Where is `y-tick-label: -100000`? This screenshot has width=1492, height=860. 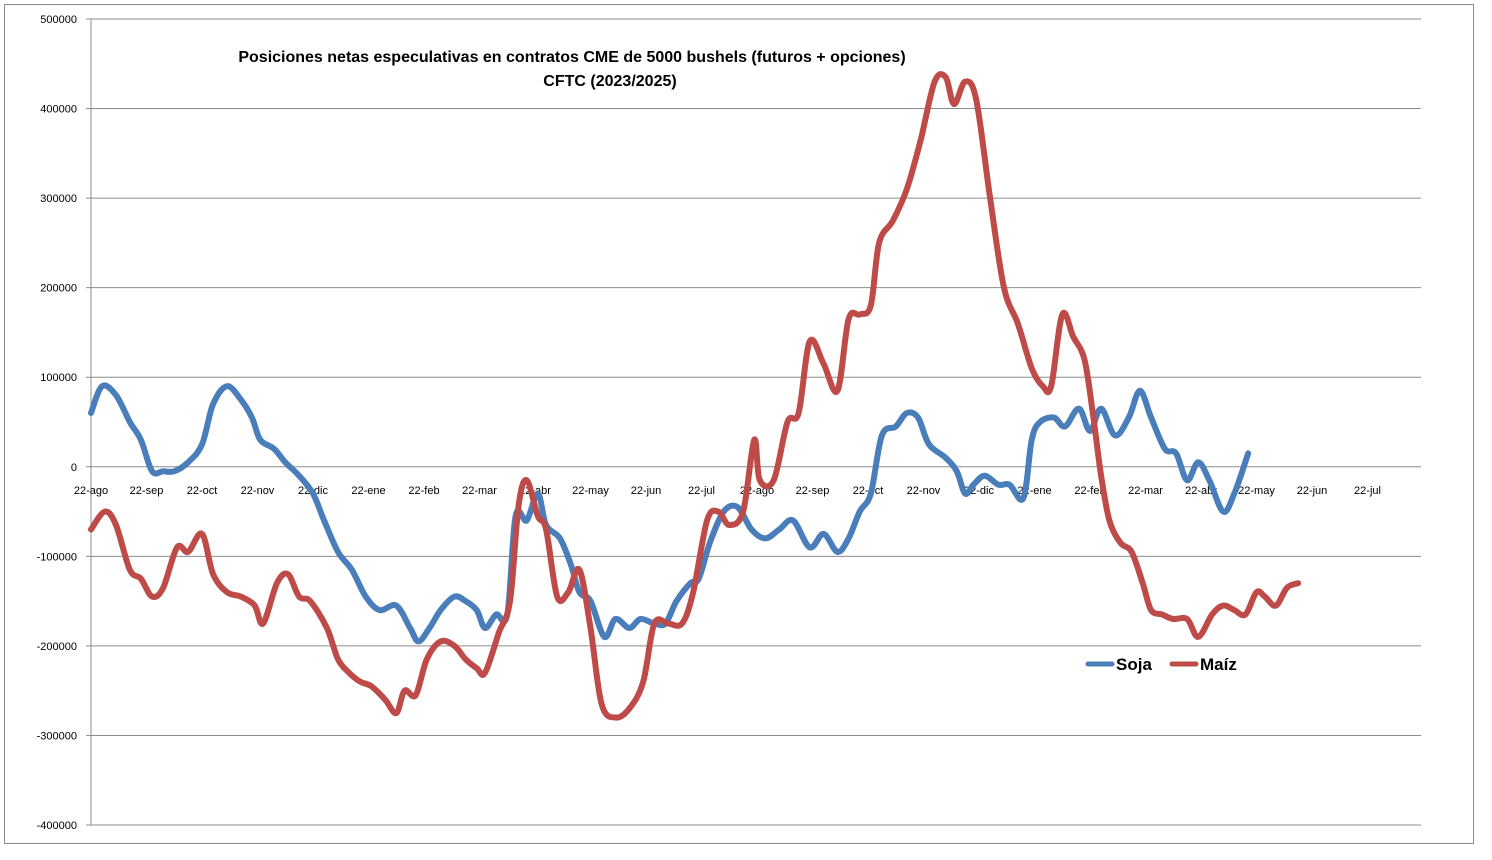
y-tick-label: -100000 is located at coordinates (57, 557).